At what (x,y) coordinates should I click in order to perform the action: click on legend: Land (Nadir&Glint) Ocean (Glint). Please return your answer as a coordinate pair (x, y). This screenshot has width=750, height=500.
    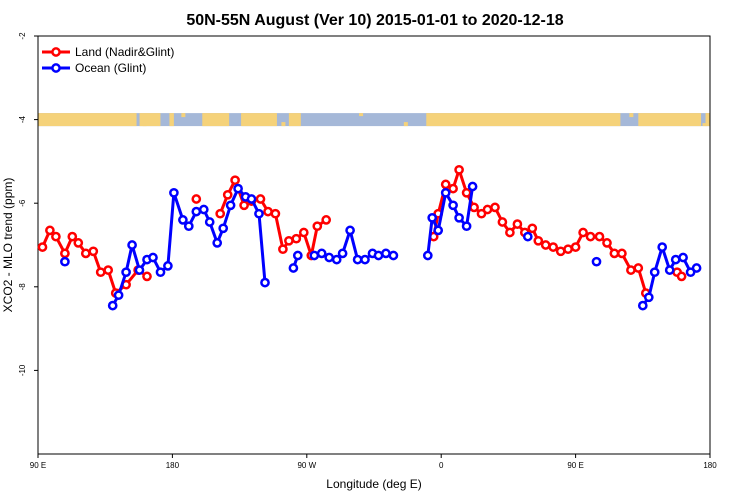
    Looking at the image, I should click on (108, 60).